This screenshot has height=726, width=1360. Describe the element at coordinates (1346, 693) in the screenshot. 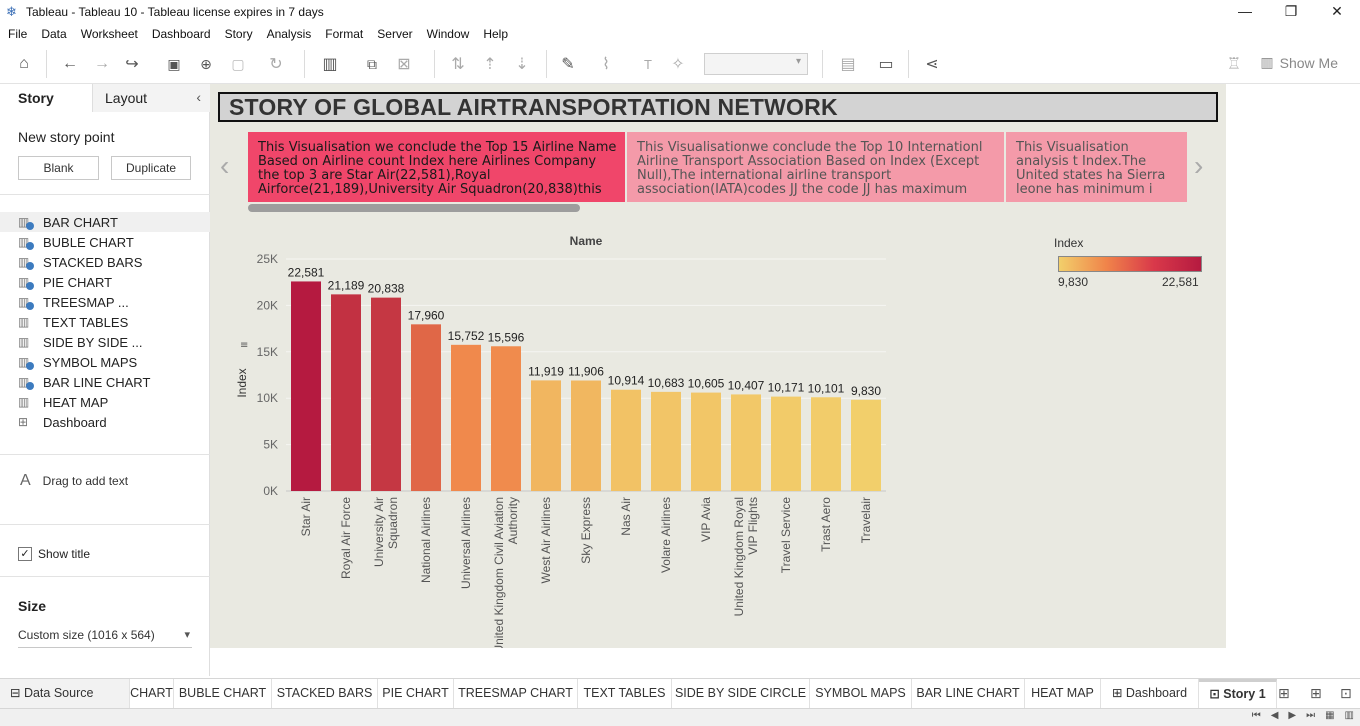

I see `new-story-icon: ⊡` at that location.